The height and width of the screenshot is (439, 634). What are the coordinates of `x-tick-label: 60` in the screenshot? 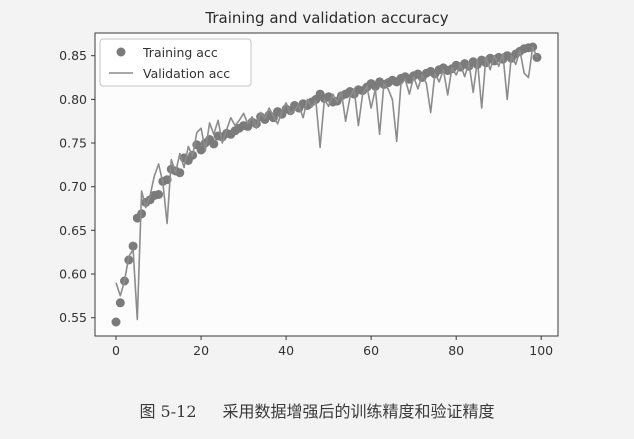 It's located at (371, 350).